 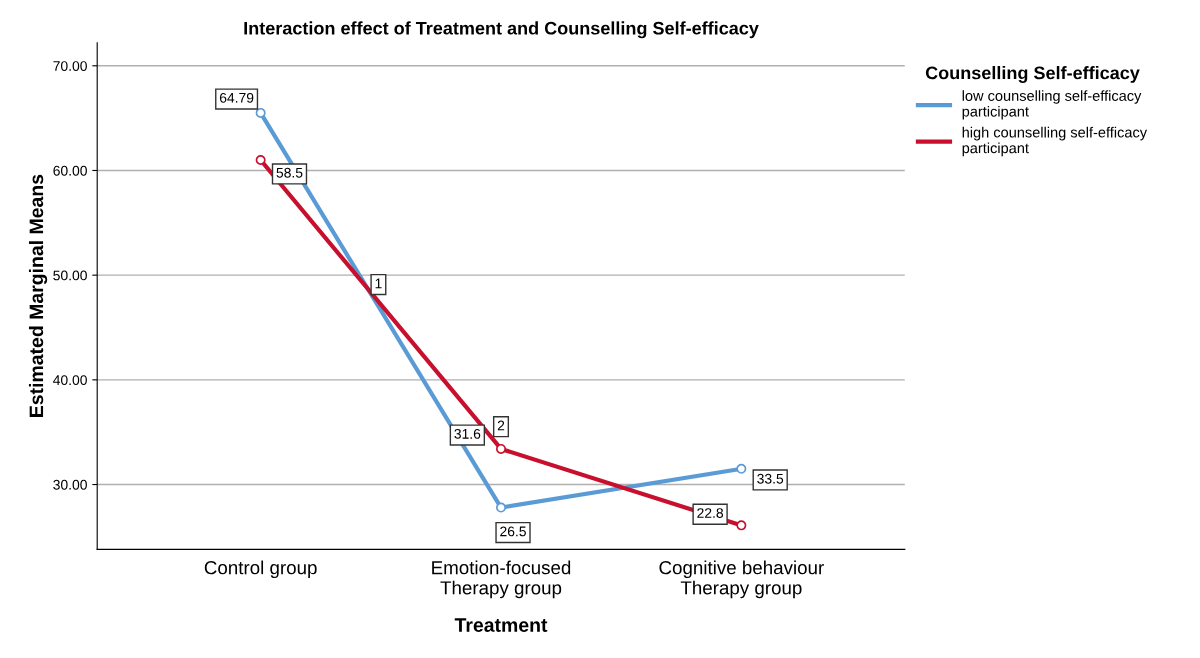 I want to click on annotation: 64.79, so click(x=236, y=97).